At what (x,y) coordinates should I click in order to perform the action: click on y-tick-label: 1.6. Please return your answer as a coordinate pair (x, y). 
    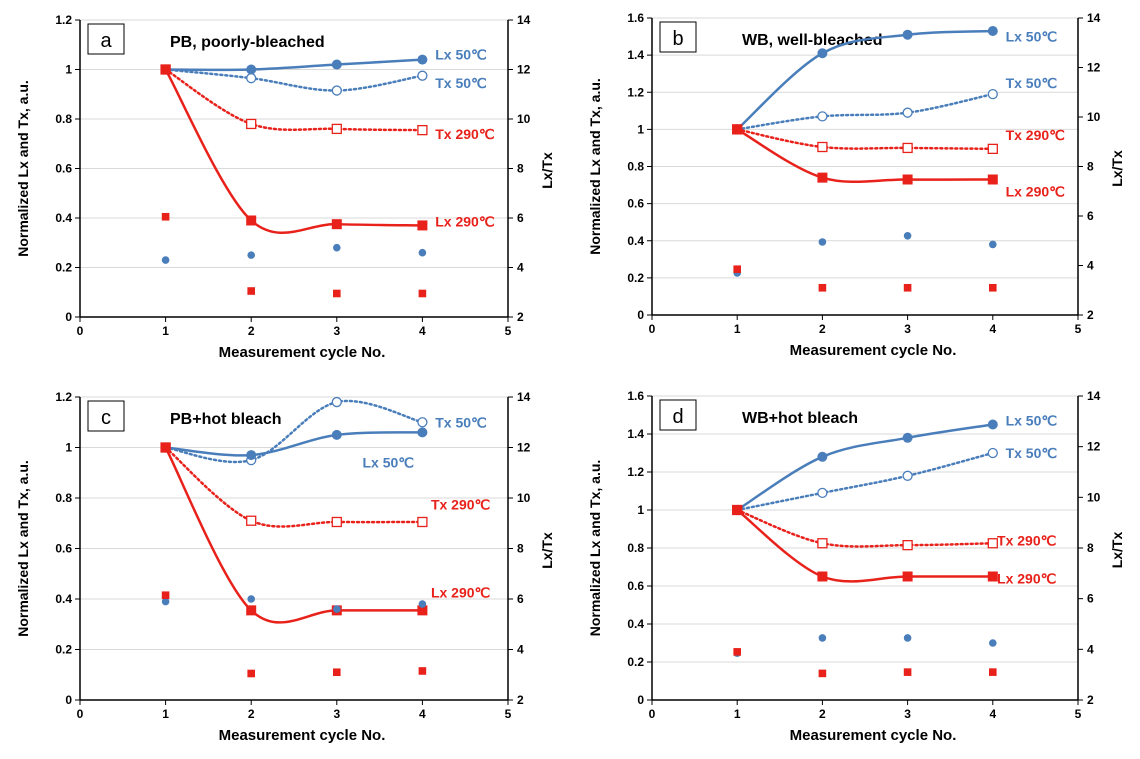
    Looking at the image, I should click on (635, 396).